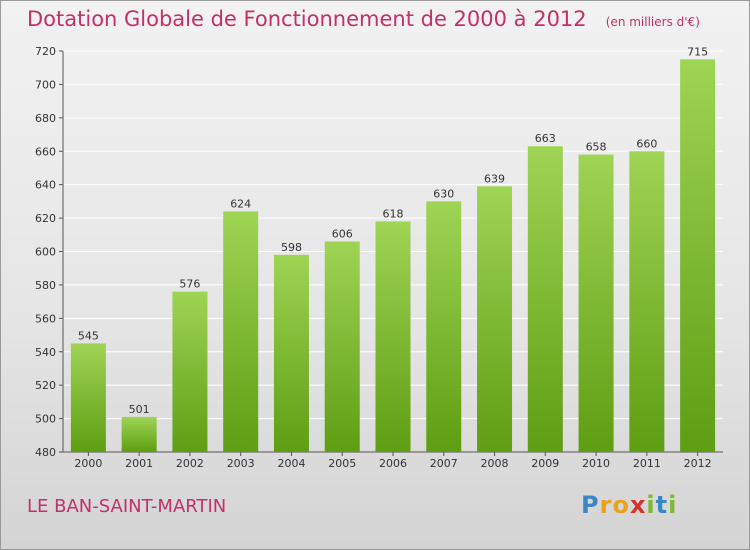  What do you see at coordinates (621, 505) in the screenshot?
I see `logo-letter: o` at bounding box center [621, 505].